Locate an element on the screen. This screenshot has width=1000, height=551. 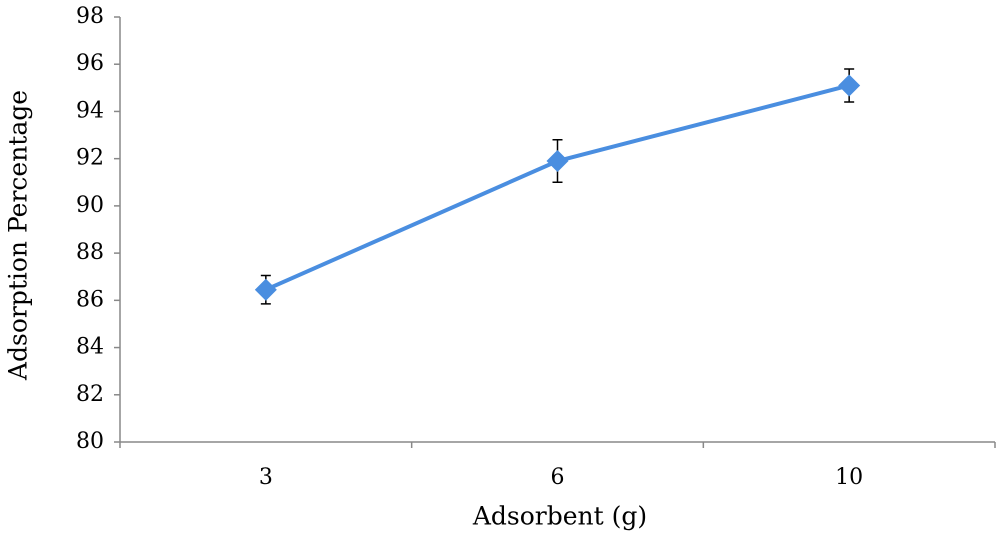
y-tick-label: 86 is located at coordinates (90, 299).